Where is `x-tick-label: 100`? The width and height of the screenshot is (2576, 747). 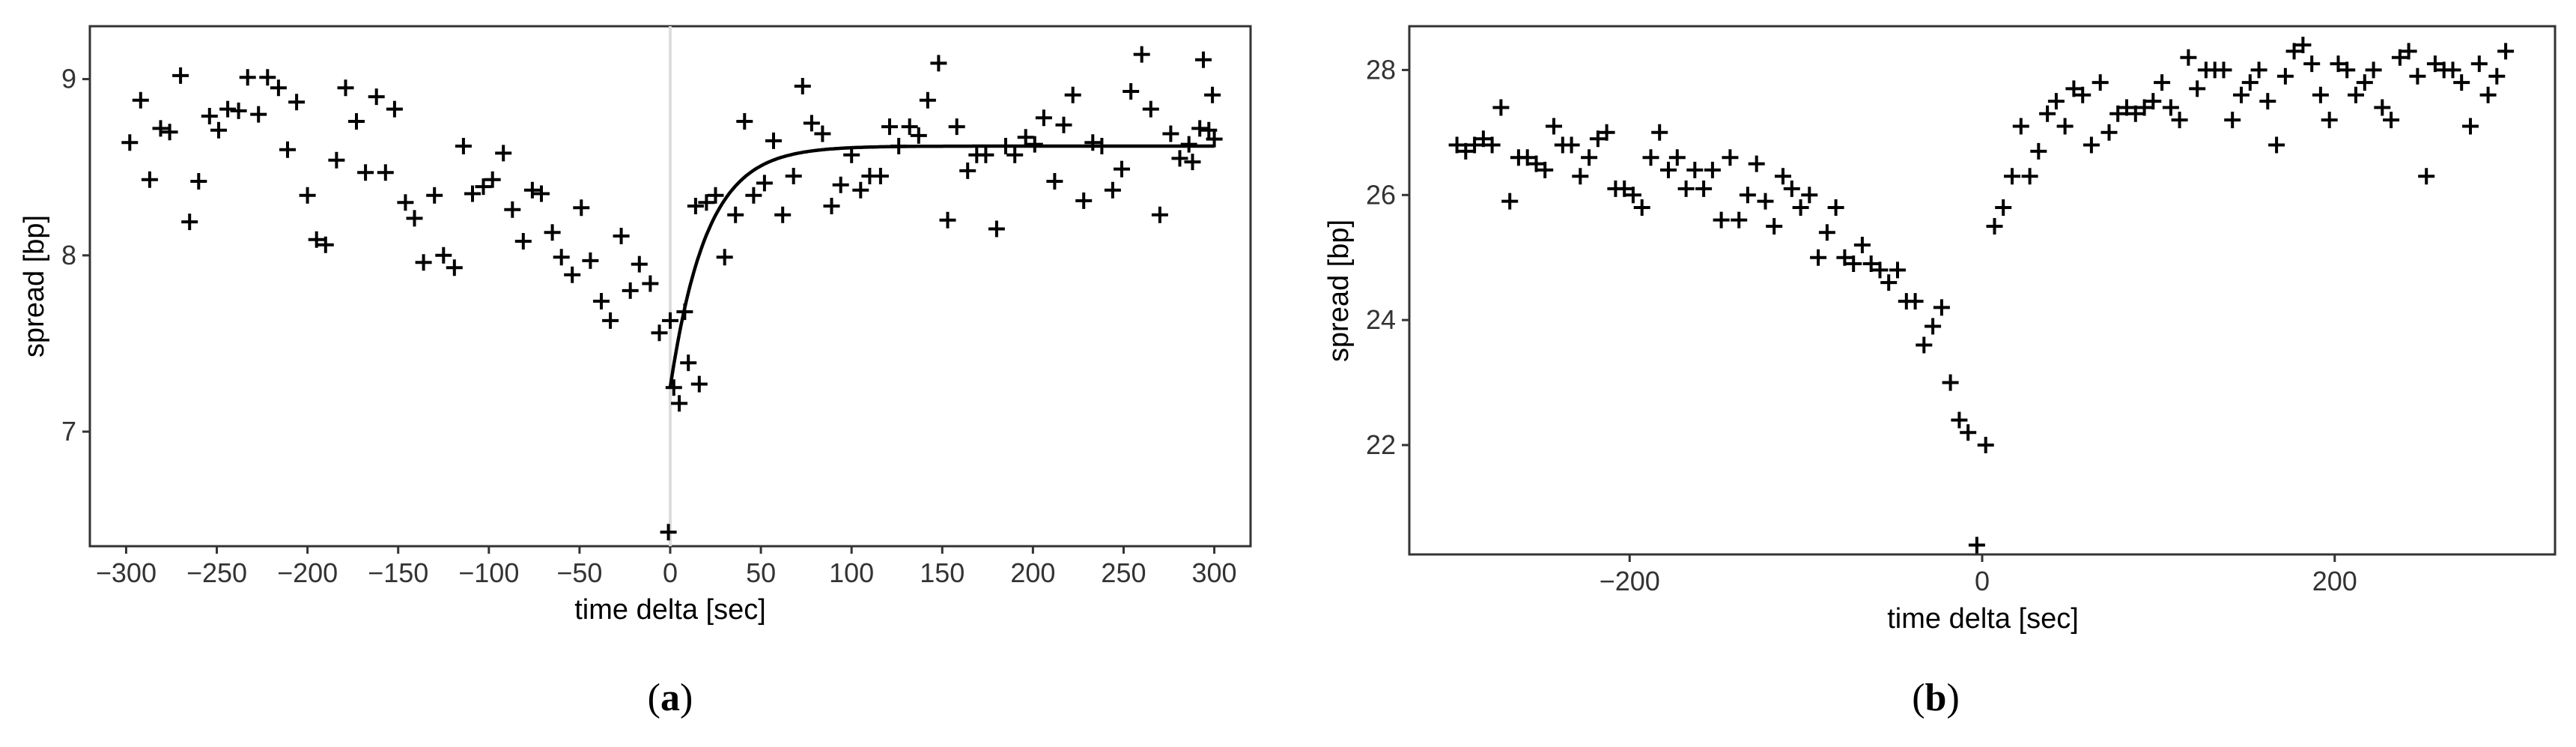
x-tick-label: 100 is located at coordinates (851, 572).